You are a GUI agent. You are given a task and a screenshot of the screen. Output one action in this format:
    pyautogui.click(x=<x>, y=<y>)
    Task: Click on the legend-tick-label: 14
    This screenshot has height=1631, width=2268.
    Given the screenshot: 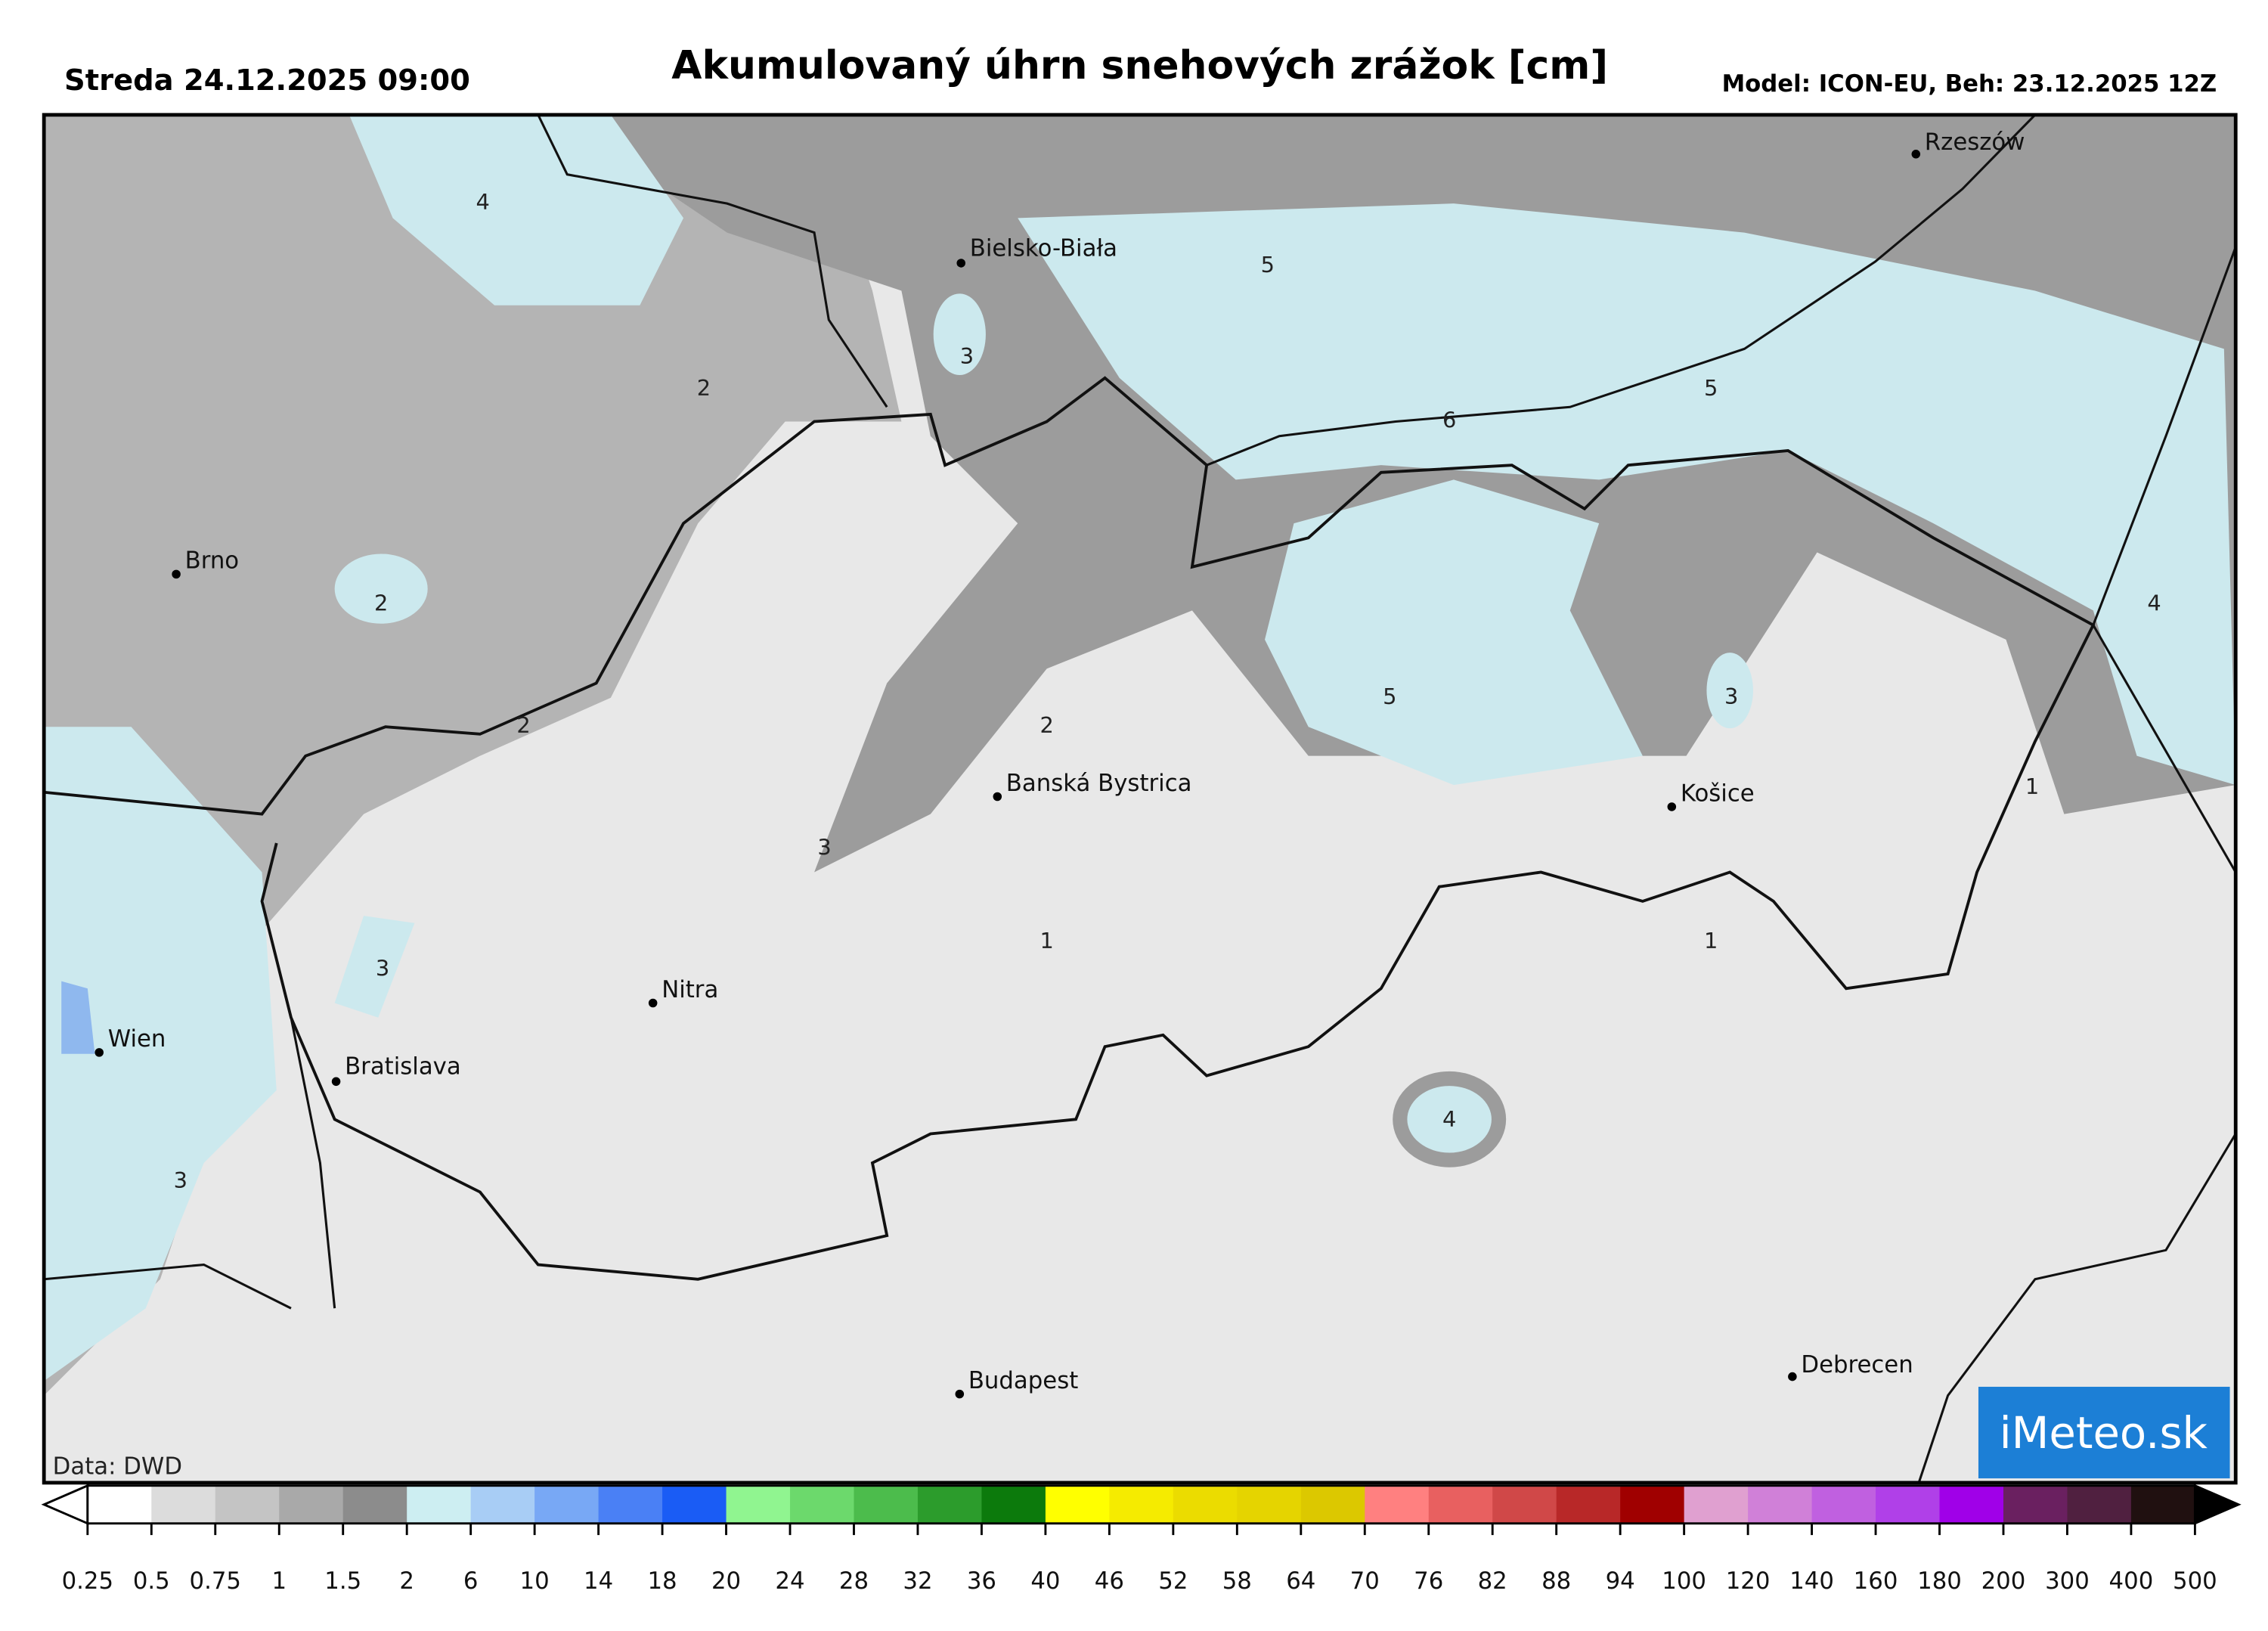 What is the action you would take?
    pyautogui.click(x=599, y=1581)
    